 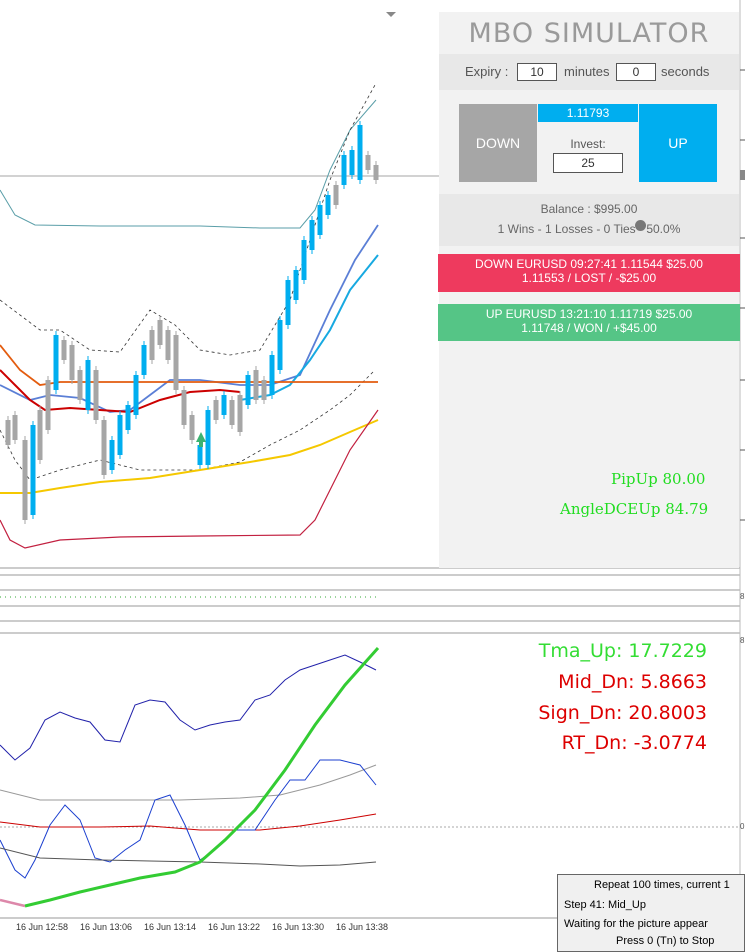 I want to click on axis-mark-sub-top: 8, so click(x=742, y=640).